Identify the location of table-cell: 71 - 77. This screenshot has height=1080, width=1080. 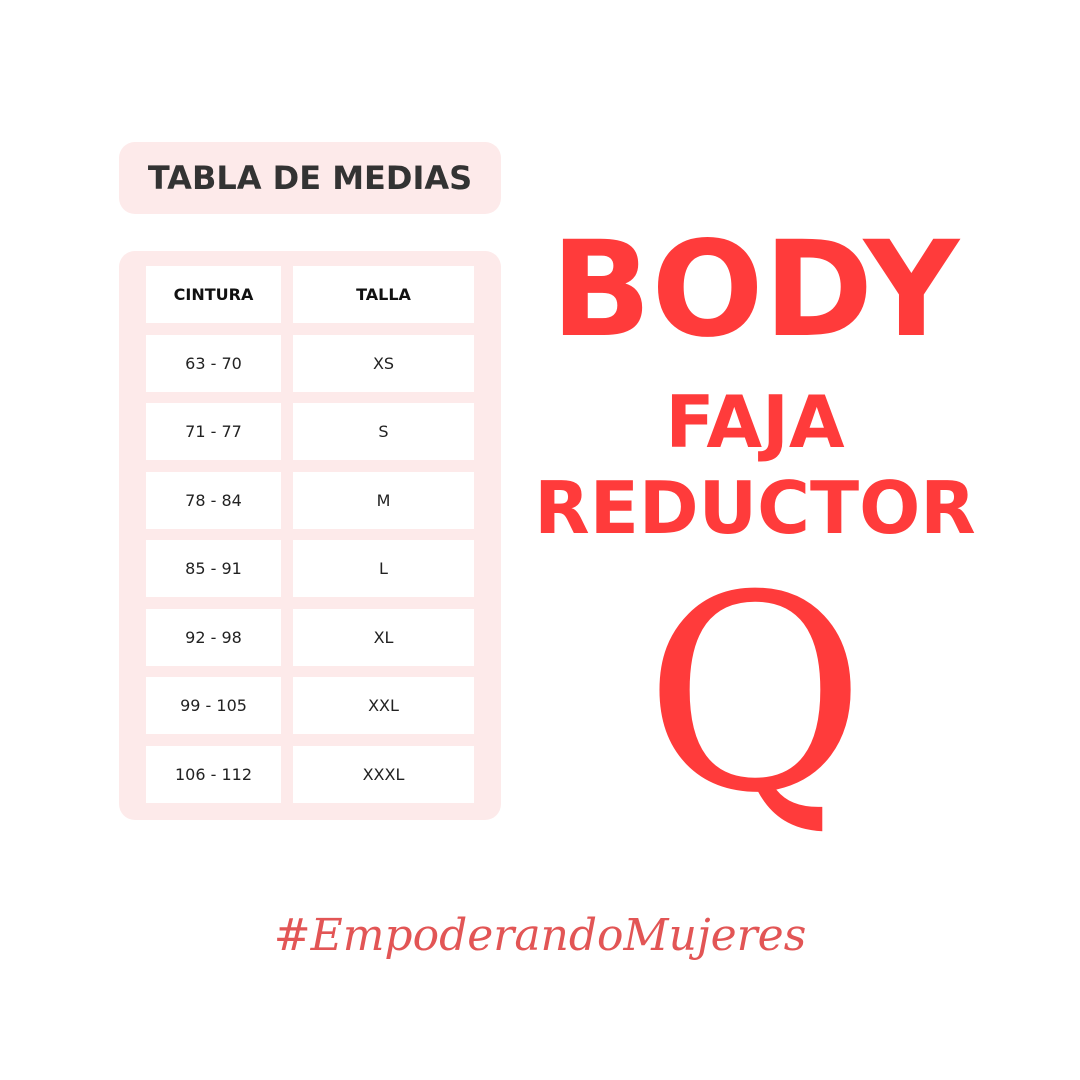
(213, 431).